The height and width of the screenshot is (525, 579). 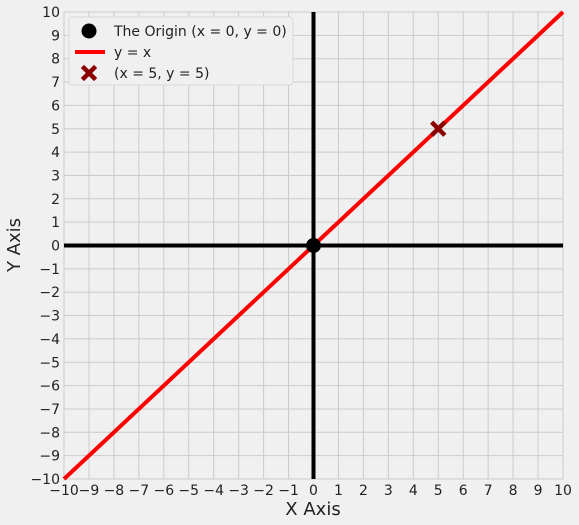 What do you see at coordinates (49, 270) in the screenshot?
I see `y-tick-label: −1` at bounding box center [49, 270].